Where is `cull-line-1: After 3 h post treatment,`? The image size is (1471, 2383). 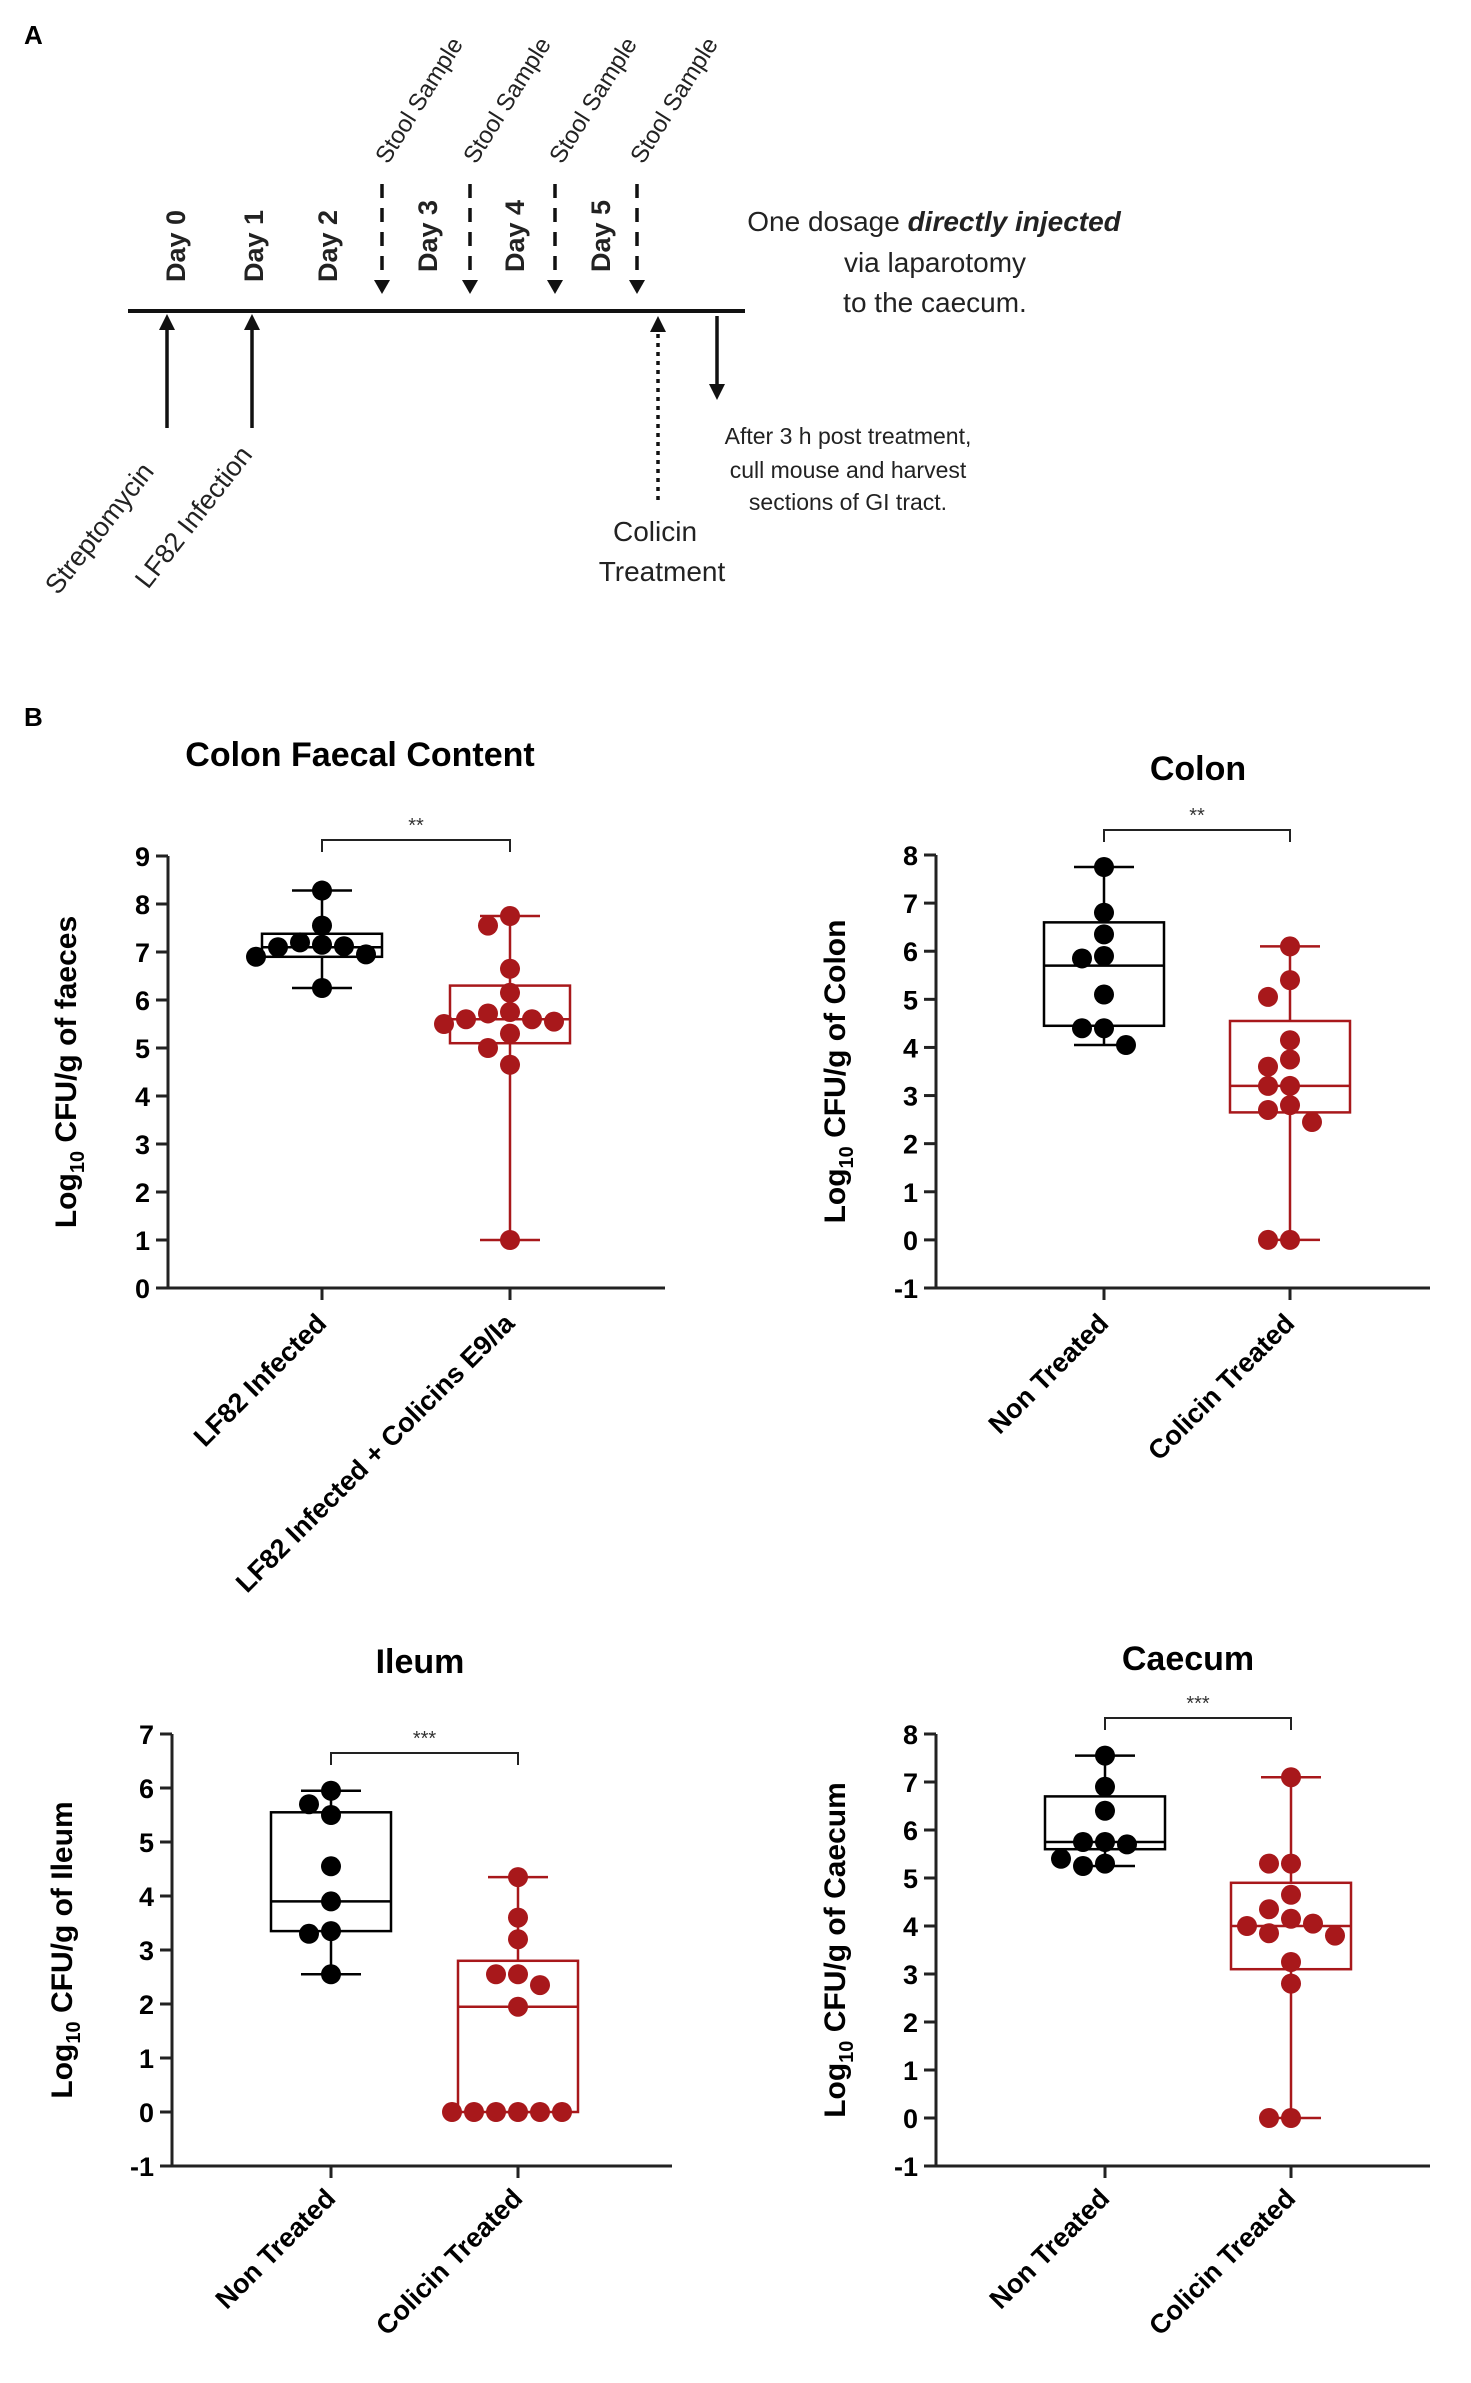
cull-line-1: After 3 h post treatment, is located at coordinates (848, 436).